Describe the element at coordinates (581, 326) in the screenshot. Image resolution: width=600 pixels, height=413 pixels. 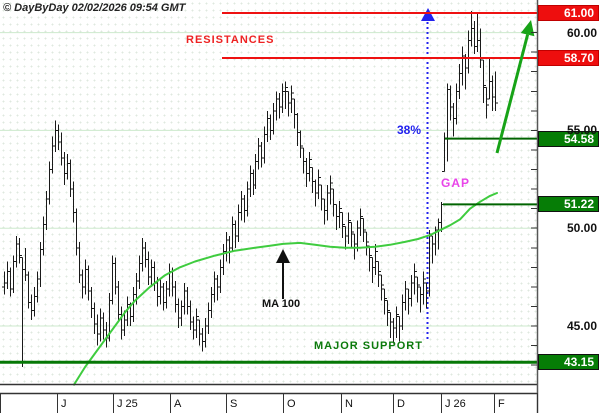
I see `price-axis-label-45.00: 45.00` at that location.